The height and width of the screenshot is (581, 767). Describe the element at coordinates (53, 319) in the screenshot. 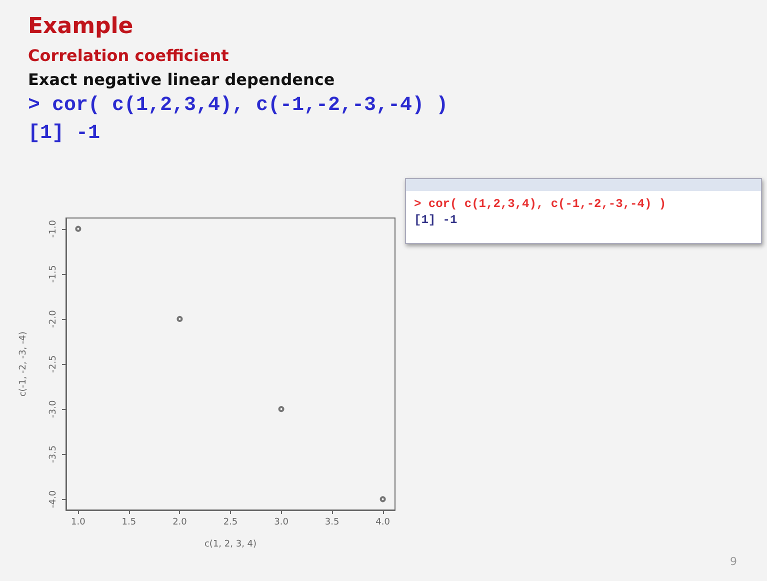

I see `y-tick-label: -2.0` at that location.